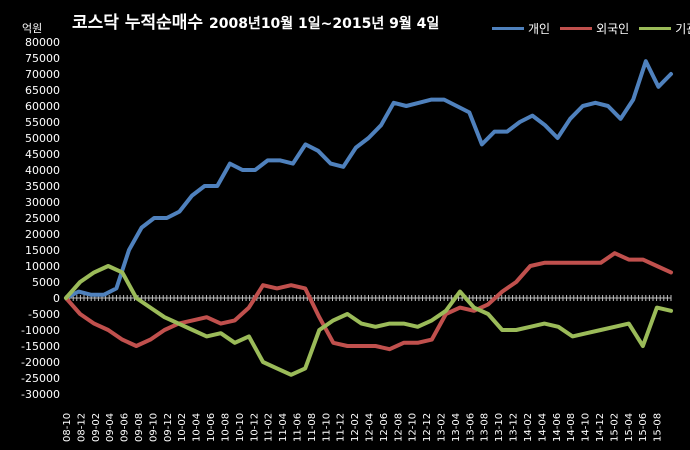 This screenshot has width=690, height=450. I want to click on y-tick-label: -10000, so click(40, 330).